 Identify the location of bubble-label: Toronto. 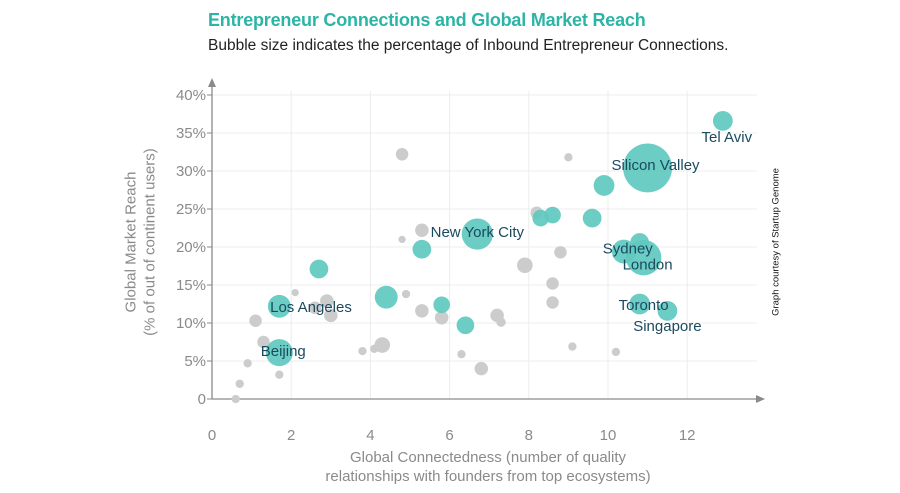
(644, 305).